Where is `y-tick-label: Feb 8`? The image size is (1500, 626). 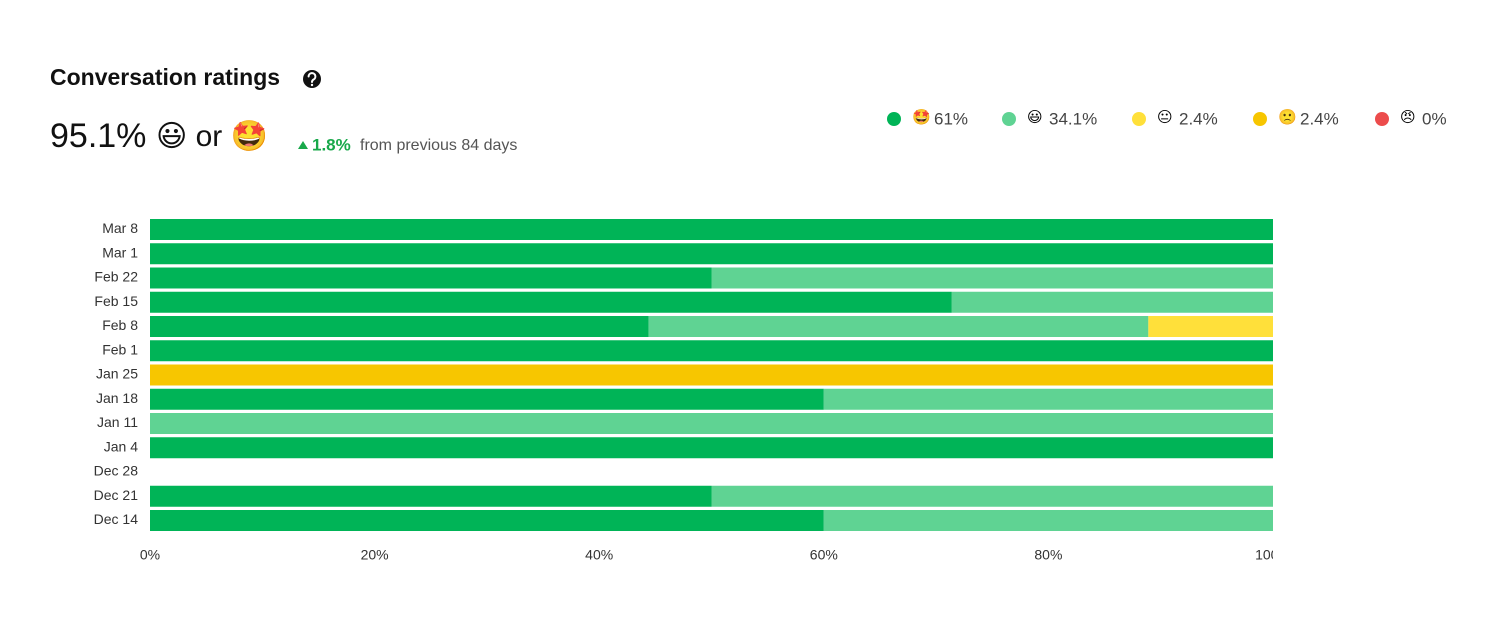
y-tick-label: Feb 8 is located at coordinates (120, 325).